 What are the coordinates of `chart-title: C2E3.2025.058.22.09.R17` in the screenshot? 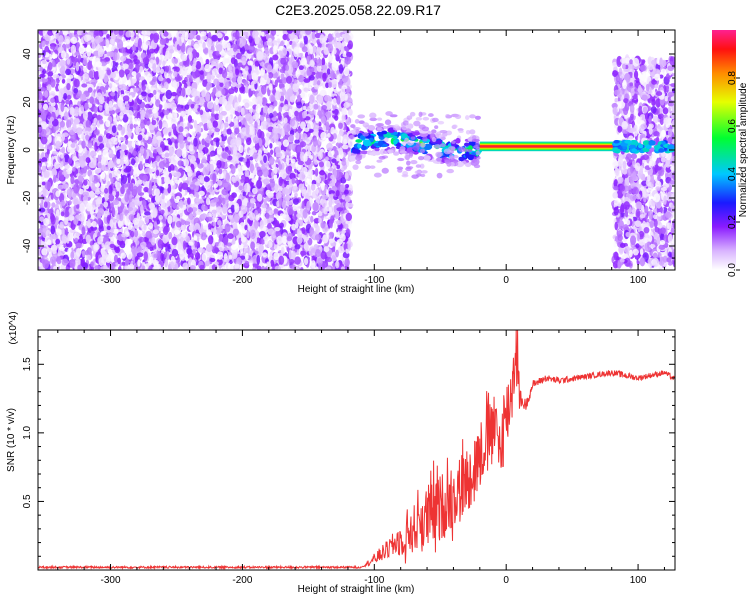 It's located at (358, 10).